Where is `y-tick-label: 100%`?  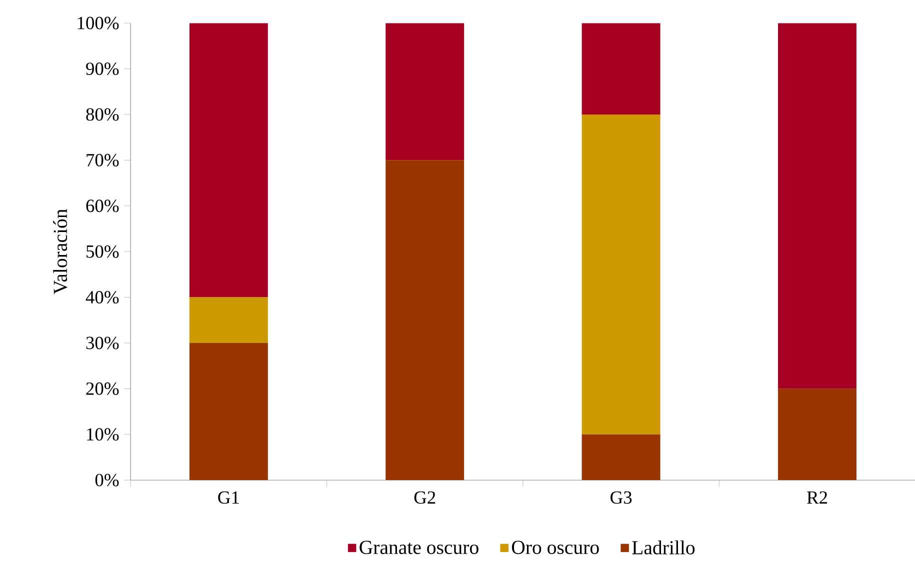 y-tick-label: 100% is located at coordinates (98, 23).